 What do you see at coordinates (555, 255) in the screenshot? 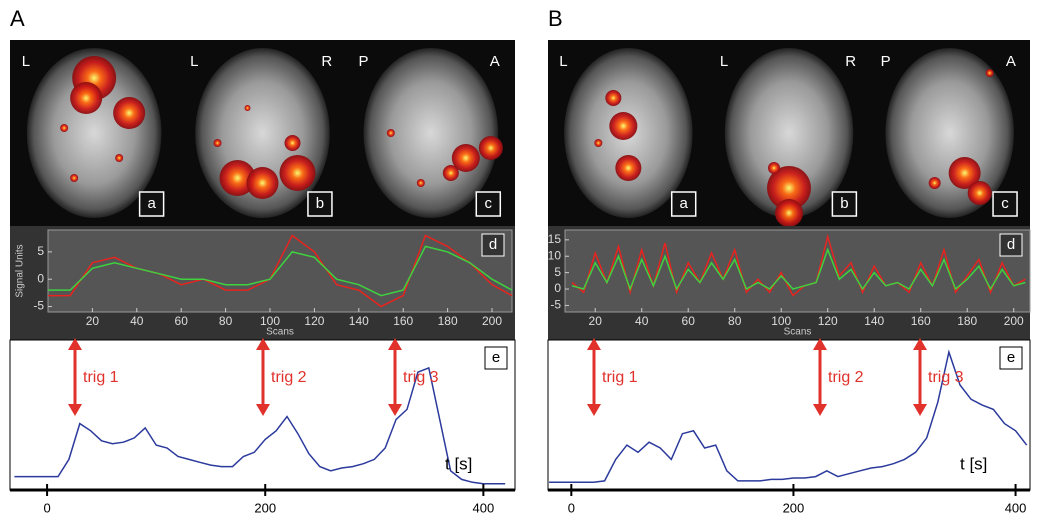
I see `y-tick-label: 10` at bounding box center [555, 255].